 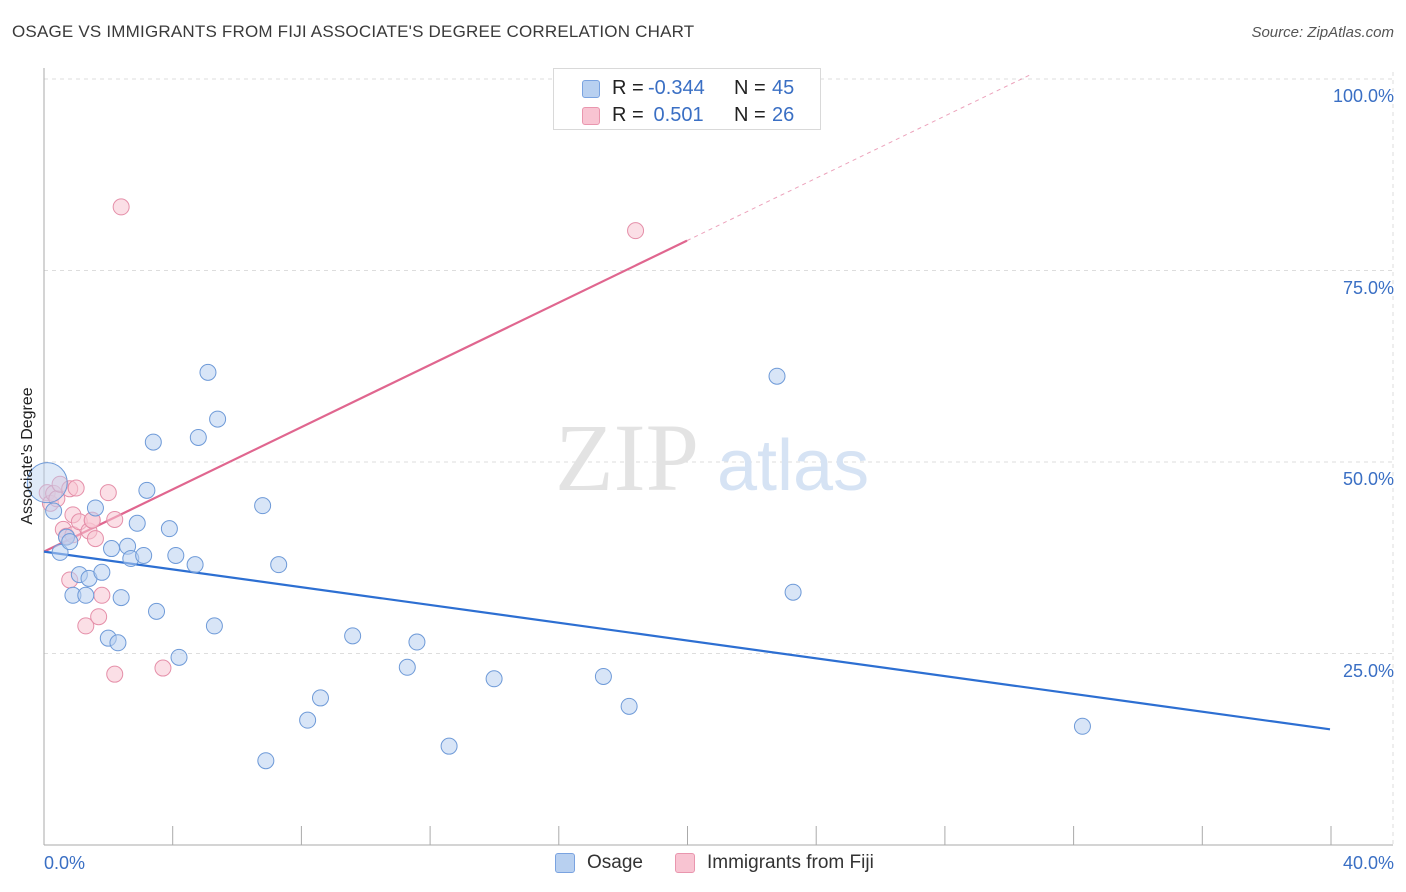 What do you see at coordinates (783, 88) in the screenshot?
I see `legend-n-value: 45` at bounding box center [783, 88].